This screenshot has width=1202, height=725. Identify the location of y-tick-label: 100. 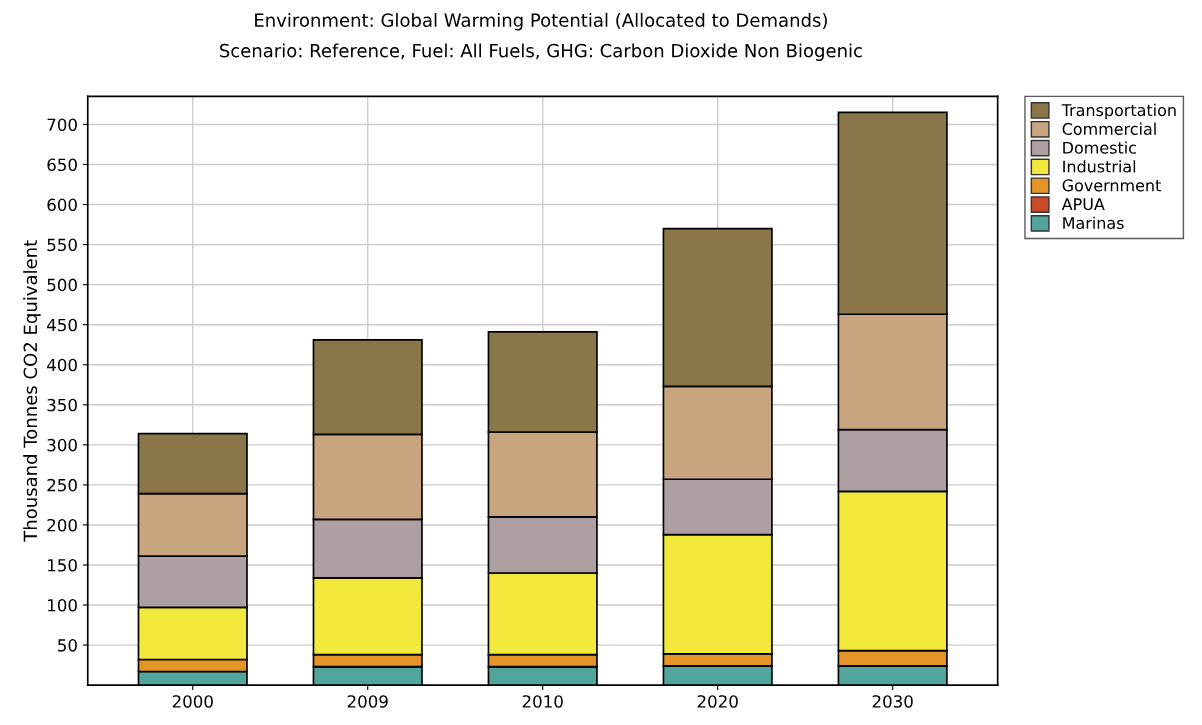
(62, 605).